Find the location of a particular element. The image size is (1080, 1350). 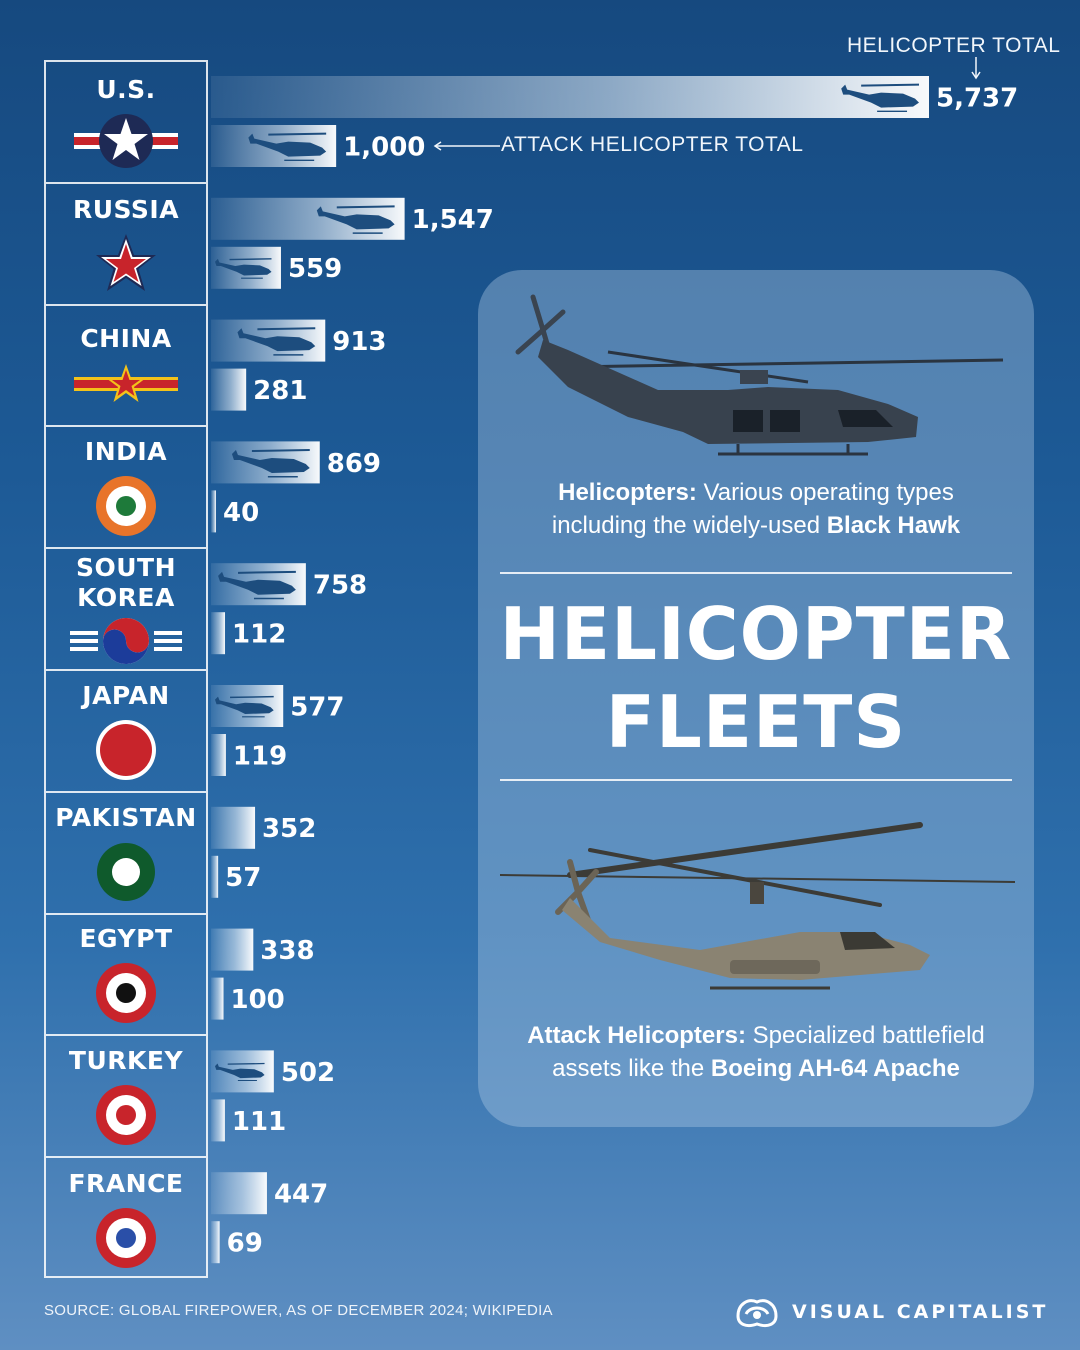

total-helicopter-value-label: 758 is located at coordinates (340, 586).